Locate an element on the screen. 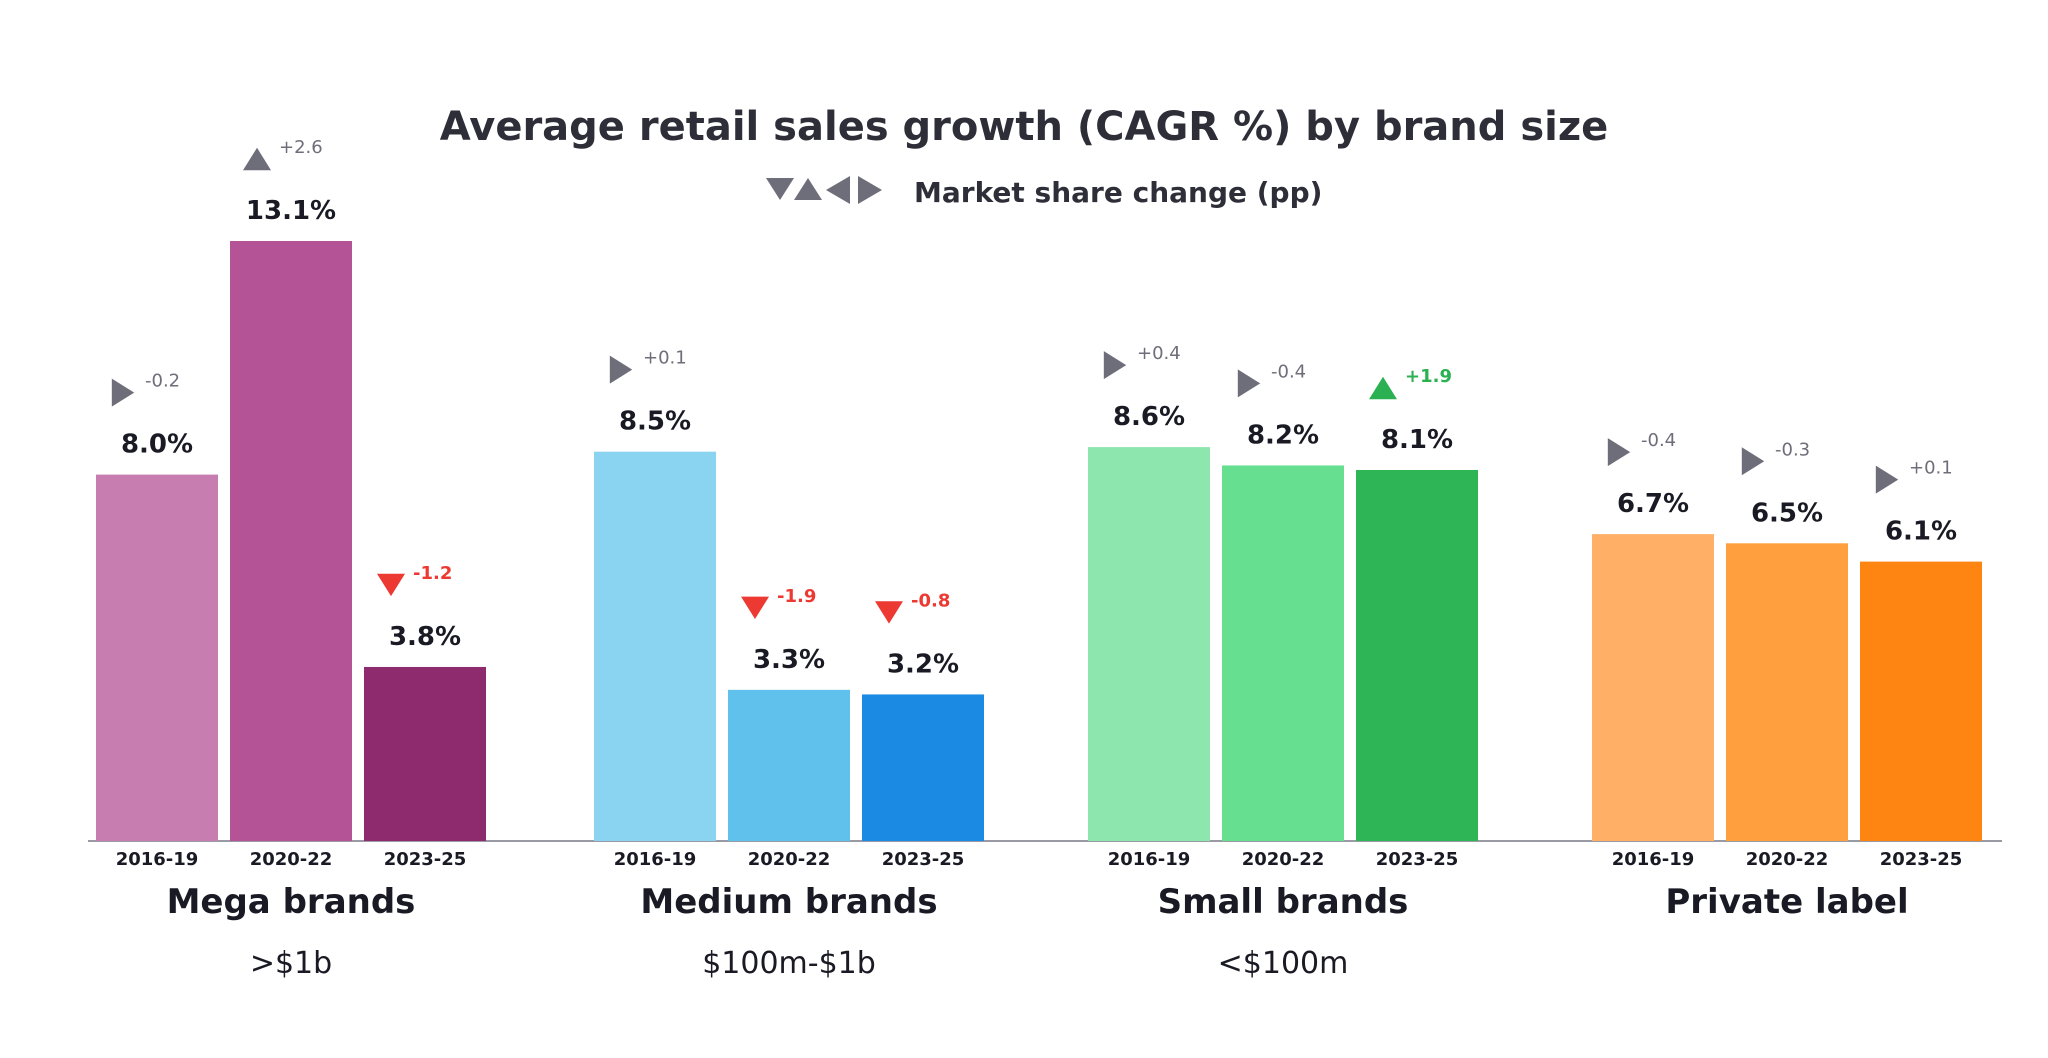 Image resolution: width=2048 pixels, height=1058 pixels. group-label: Small brands is located at coordinates (1283, 902).